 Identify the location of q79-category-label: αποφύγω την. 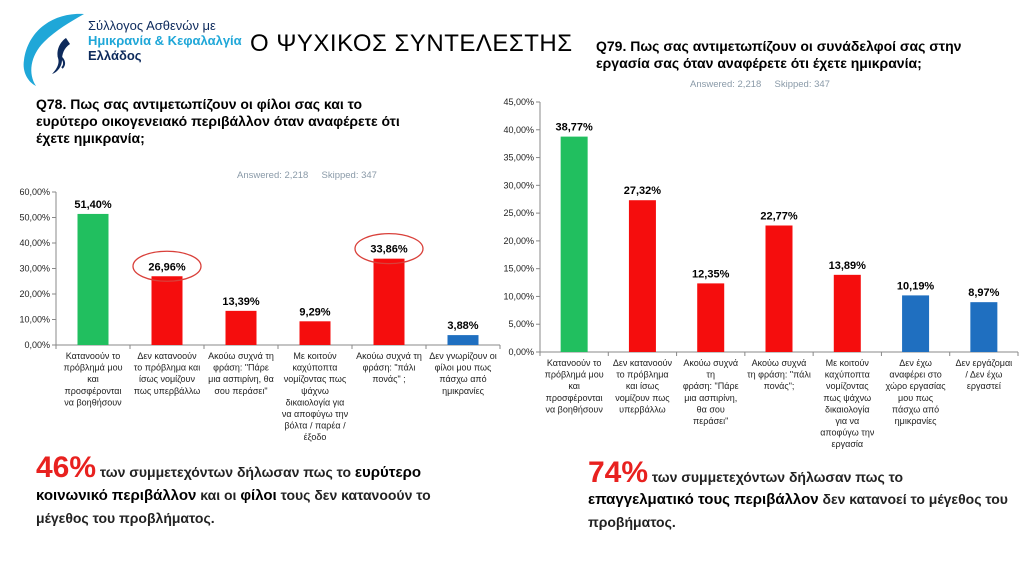
(847, 433).